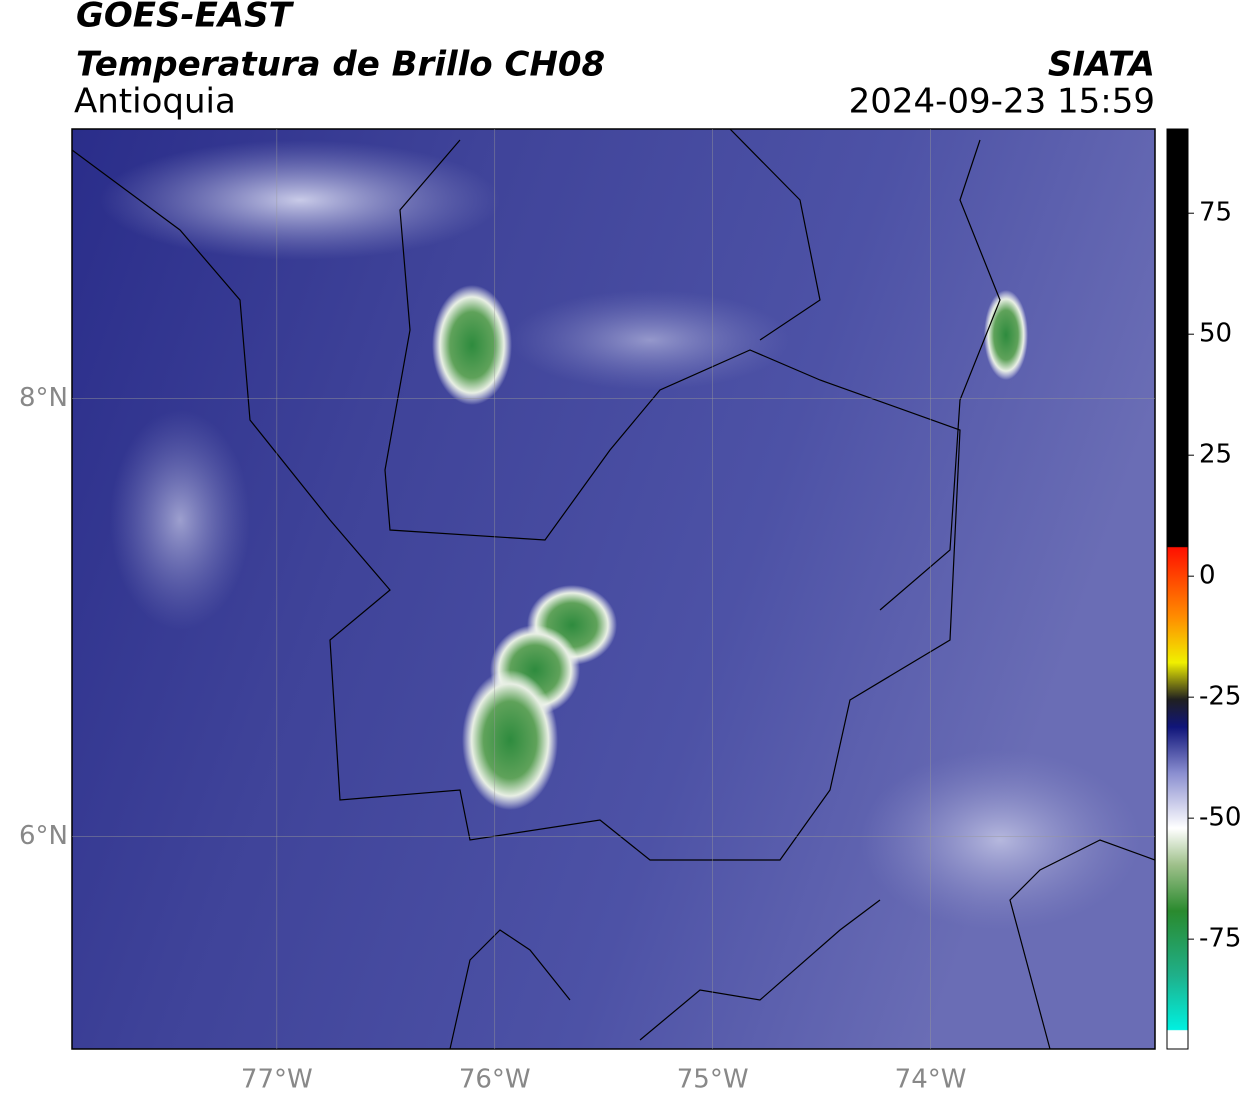 This screenshot has width=1252, height=1099. I want to click on y-tick-label: 6°N, so click(43, 836).